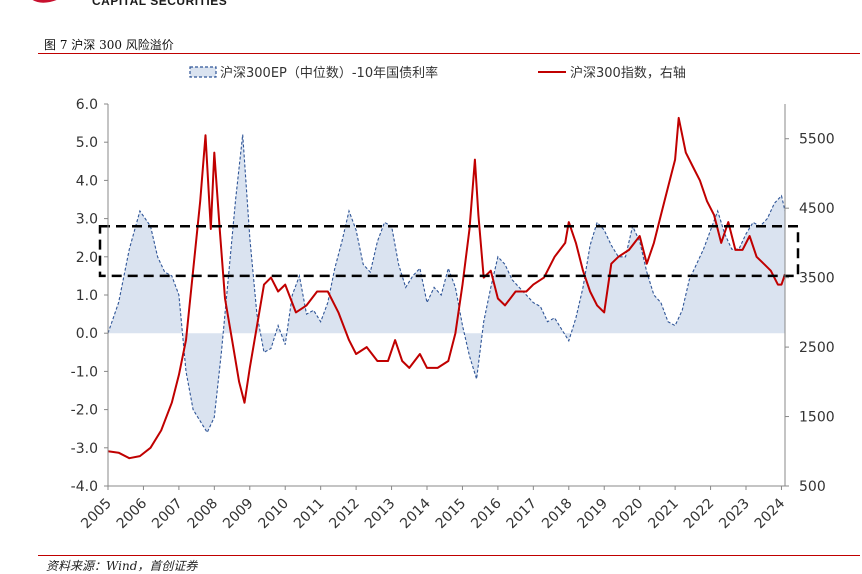 The width and height of the screenshot is (862, 574). Describe the element at coordinates (87, 220) in the screenshot. I see `left-tick-label: 3.0` at that location.